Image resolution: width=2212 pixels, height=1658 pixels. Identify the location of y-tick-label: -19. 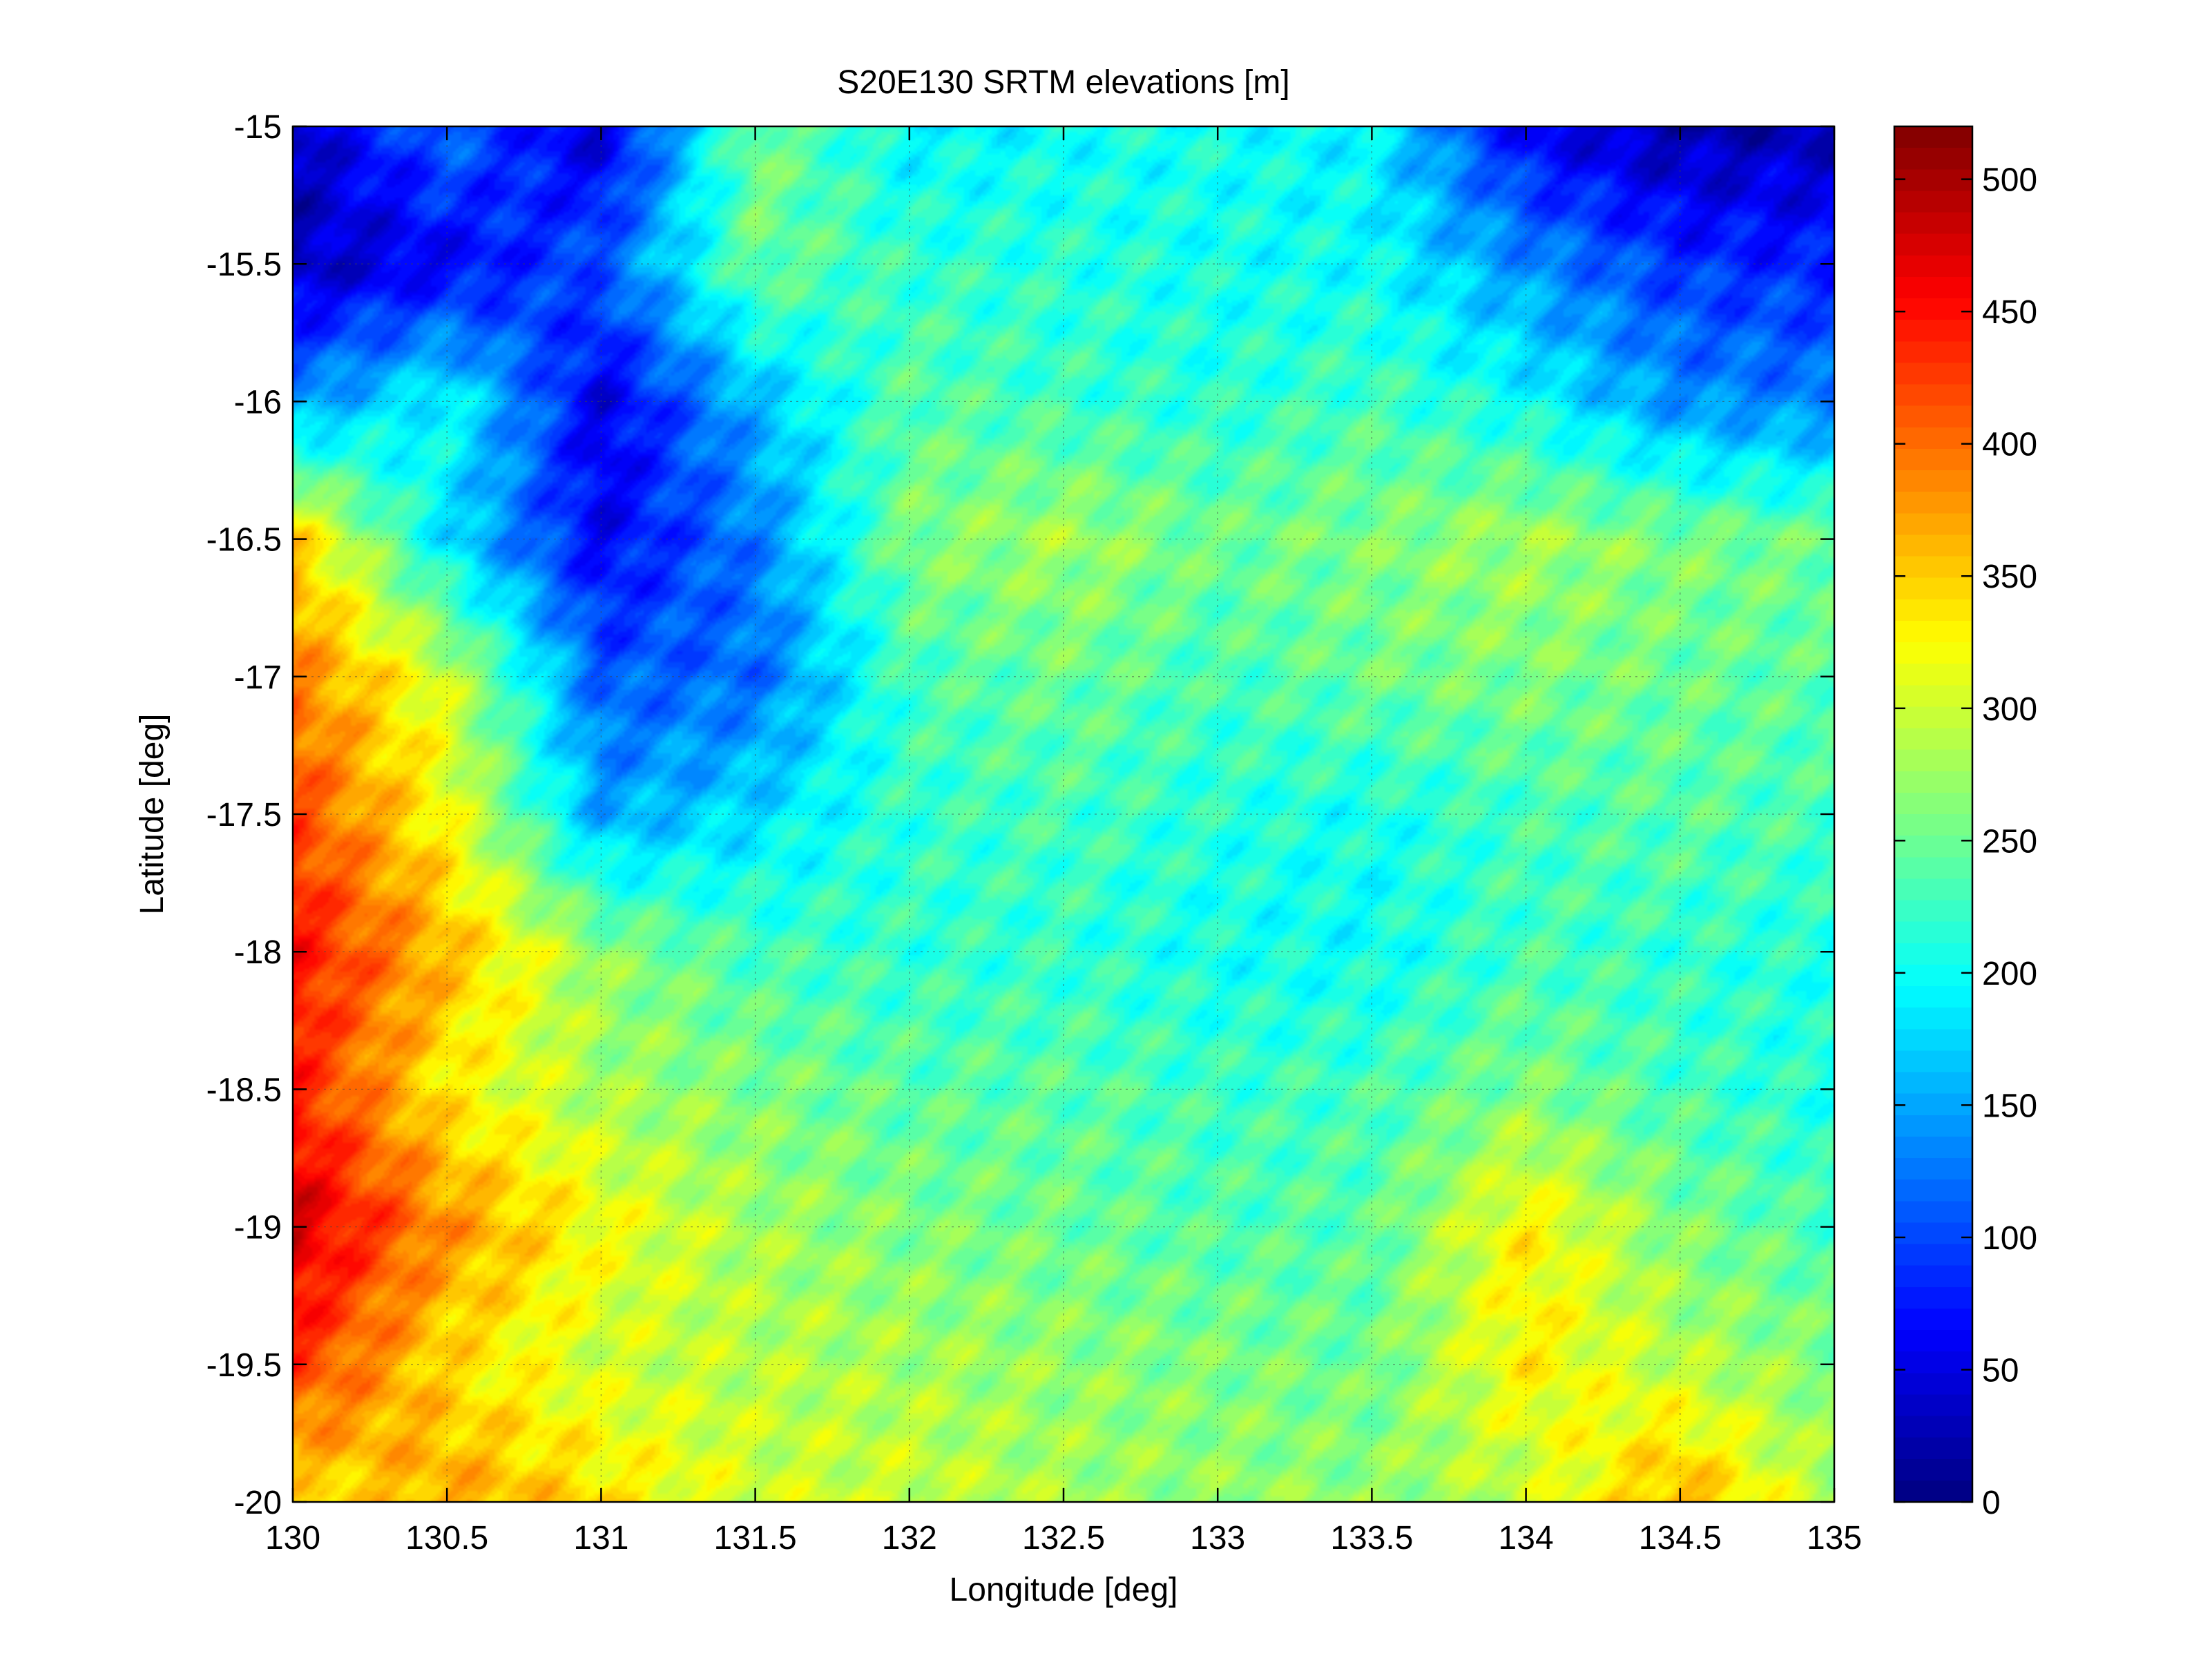
(258, 1228).